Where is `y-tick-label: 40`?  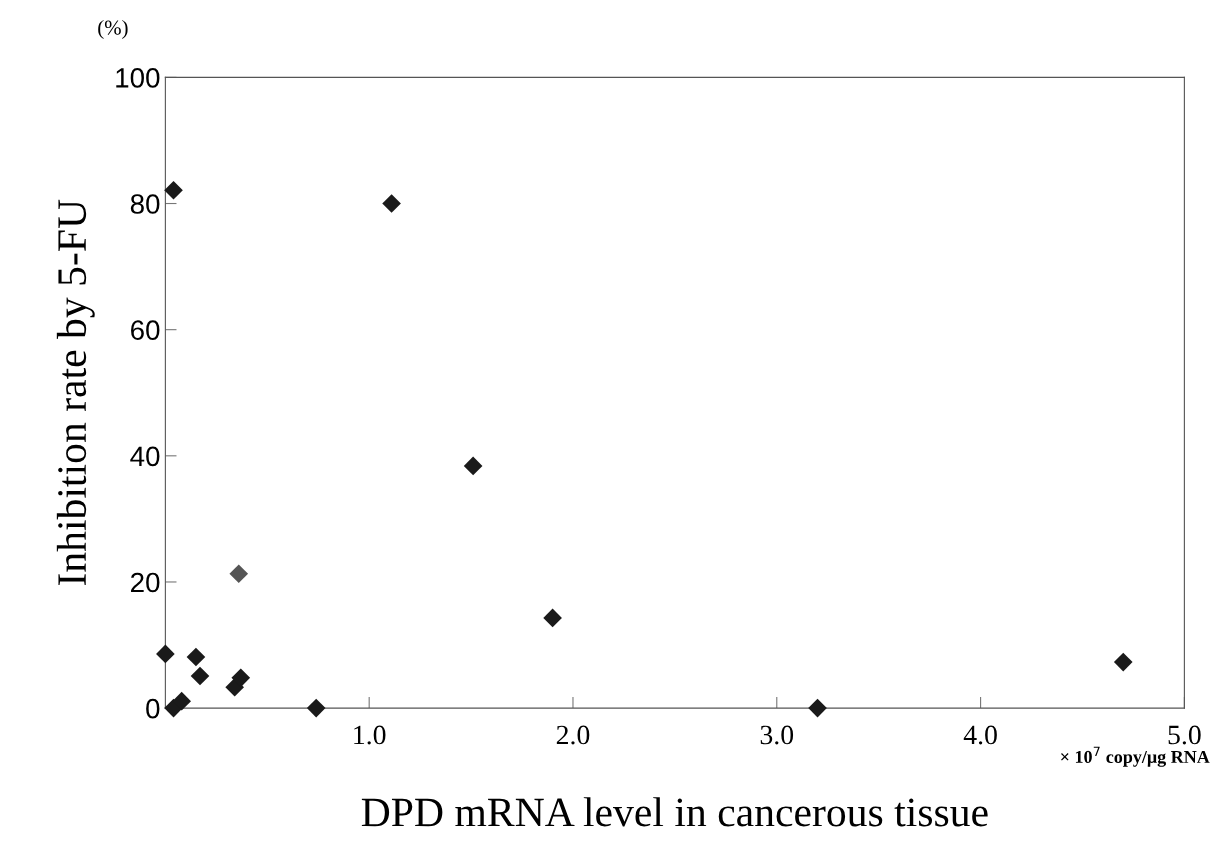 y-tick-label: 40 is located at coordinates (145, 456).